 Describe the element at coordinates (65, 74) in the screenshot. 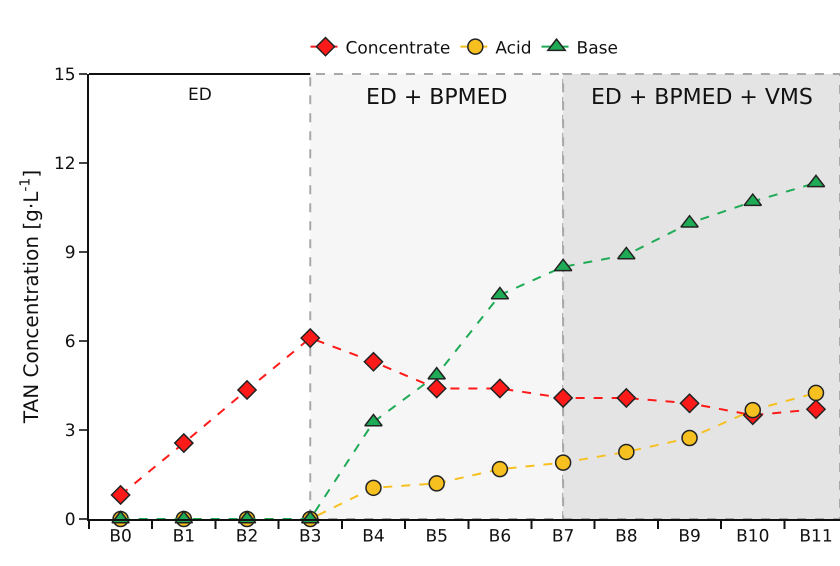

I see `y-tick-label: 15` at that location.